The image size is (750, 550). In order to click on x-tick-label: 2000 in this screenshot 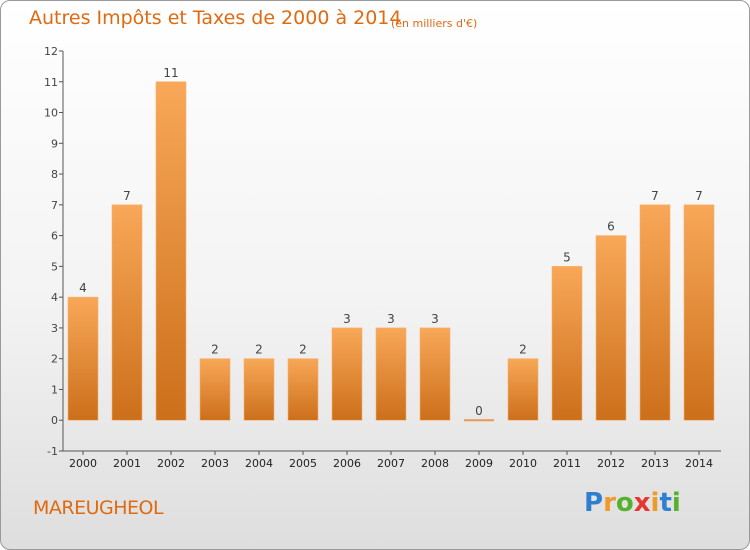, I will do `click(83, 463)`.